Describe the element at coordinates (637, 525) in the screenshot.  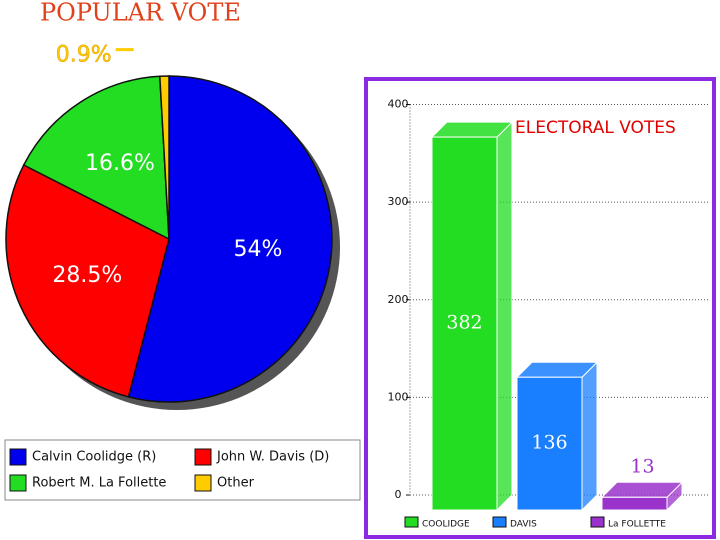
I see `legend-label: La FOLLETTE` at that location.